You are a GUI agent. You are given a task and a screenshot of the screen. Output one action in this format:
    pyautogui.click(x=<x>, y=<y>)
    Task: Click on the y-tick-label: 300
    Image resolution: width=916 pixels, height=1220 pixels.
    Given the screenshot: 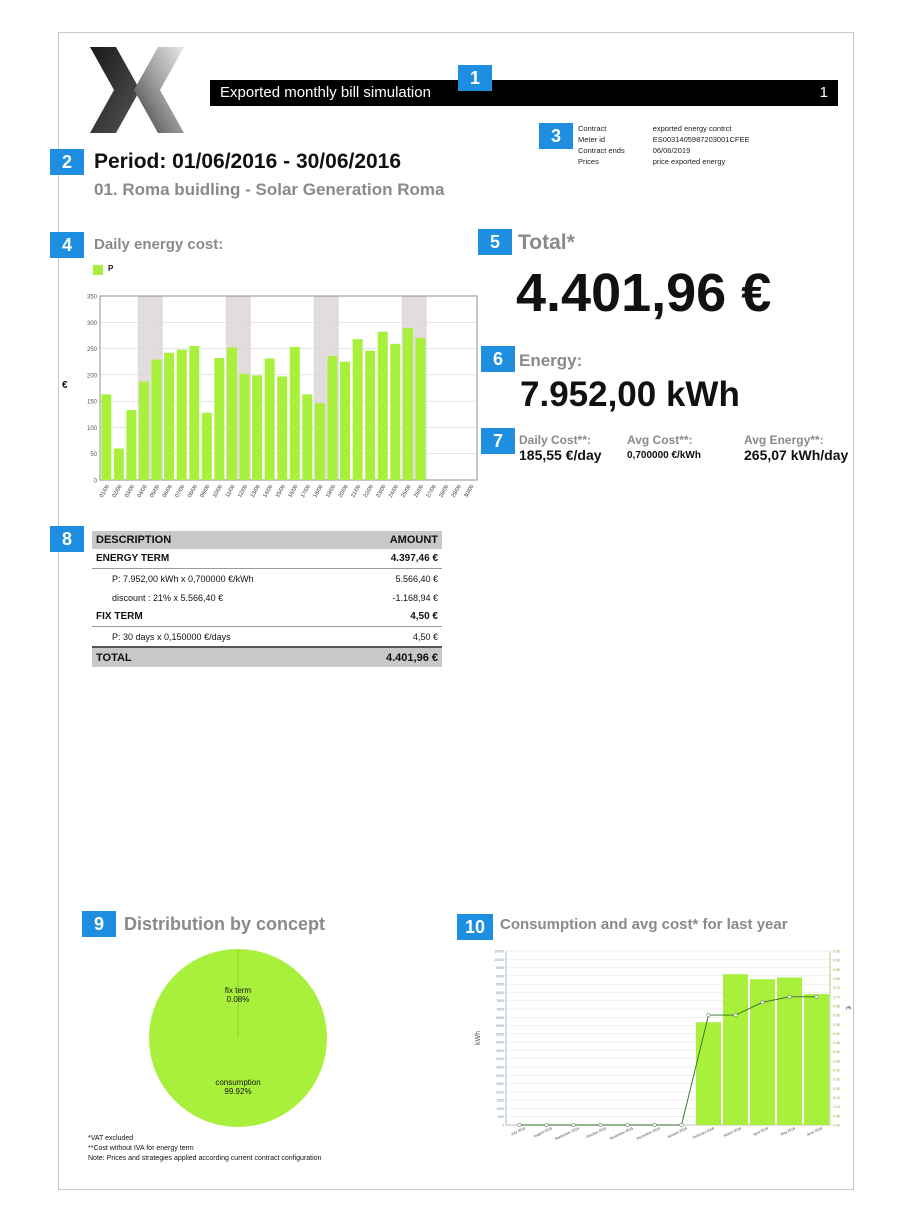 What is the action you would take?
    pyautogui.click(x=92, y=324)
    